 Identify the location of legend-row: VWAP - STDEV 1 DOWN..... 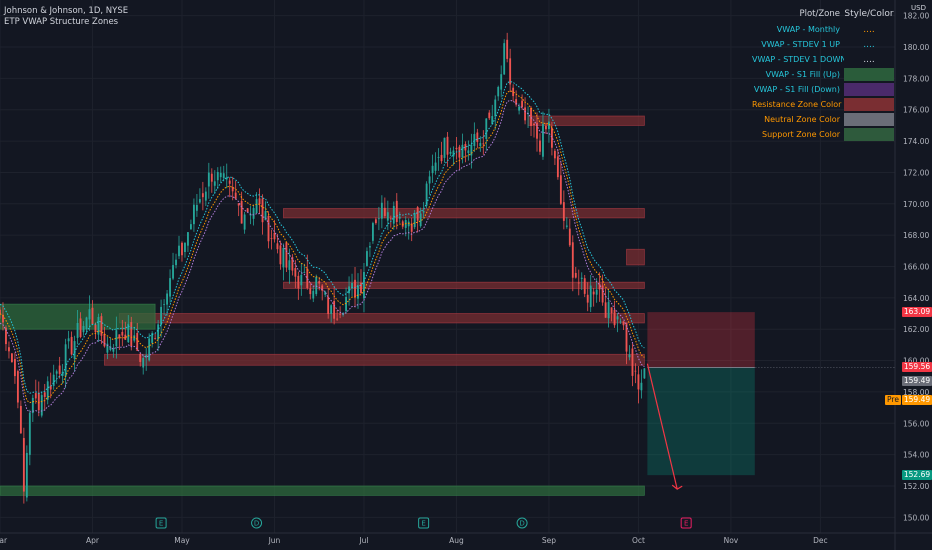
(823, 59).